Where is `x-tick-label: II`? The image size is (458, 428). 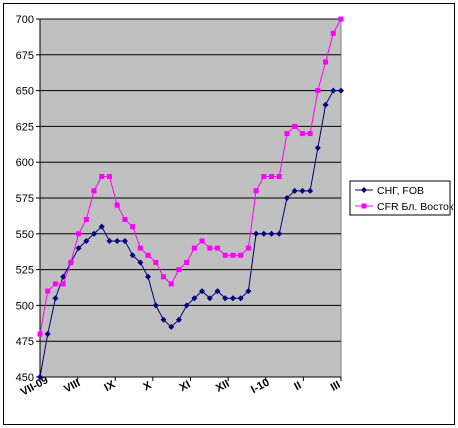
x-tick-label: II is located at coordinates (297, 386).